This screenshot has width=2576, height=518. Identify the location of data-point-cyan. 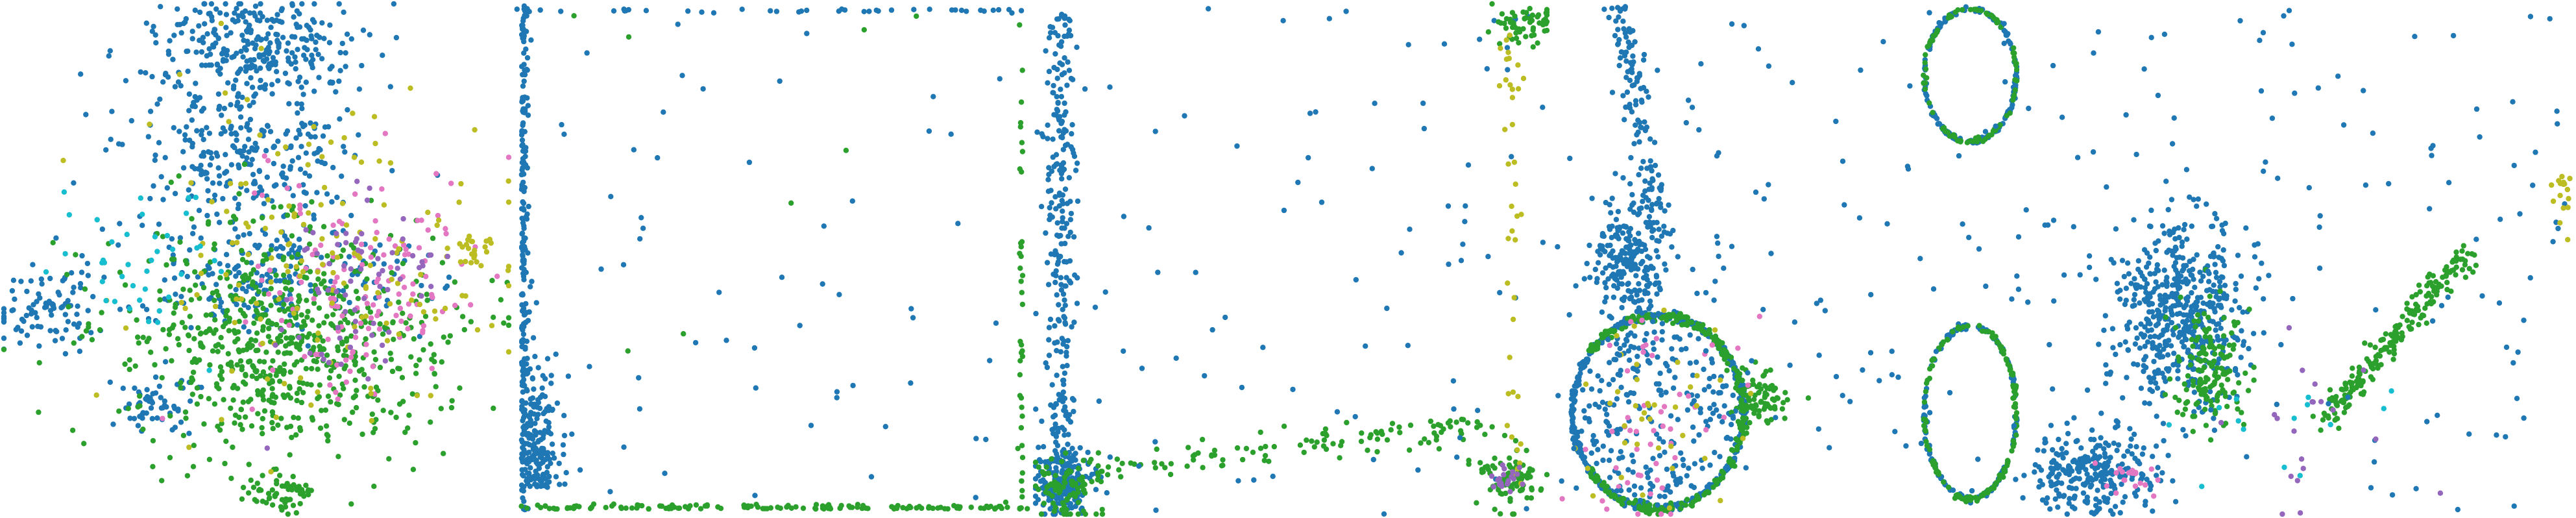
(104, 262).